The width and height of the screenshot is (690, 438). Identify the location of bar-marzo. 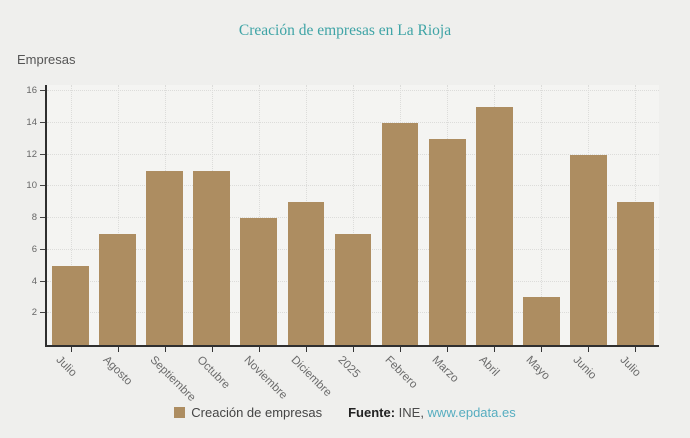
(447, 241).